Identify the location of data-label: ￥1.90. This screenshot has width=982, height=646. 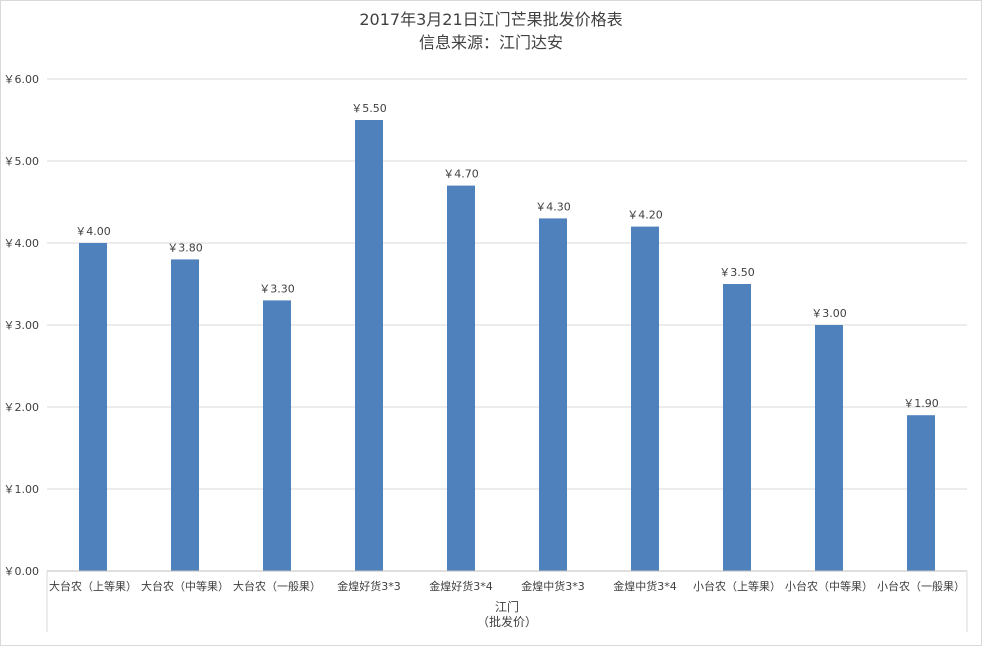
(921, 403).